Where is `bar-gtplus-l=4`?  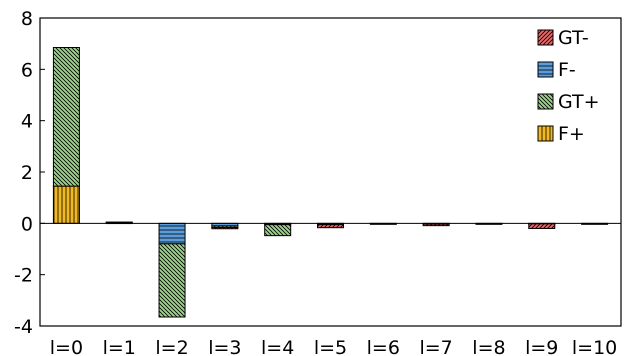 bar-gtplus-l=4 is located at coordinates (278, 230).